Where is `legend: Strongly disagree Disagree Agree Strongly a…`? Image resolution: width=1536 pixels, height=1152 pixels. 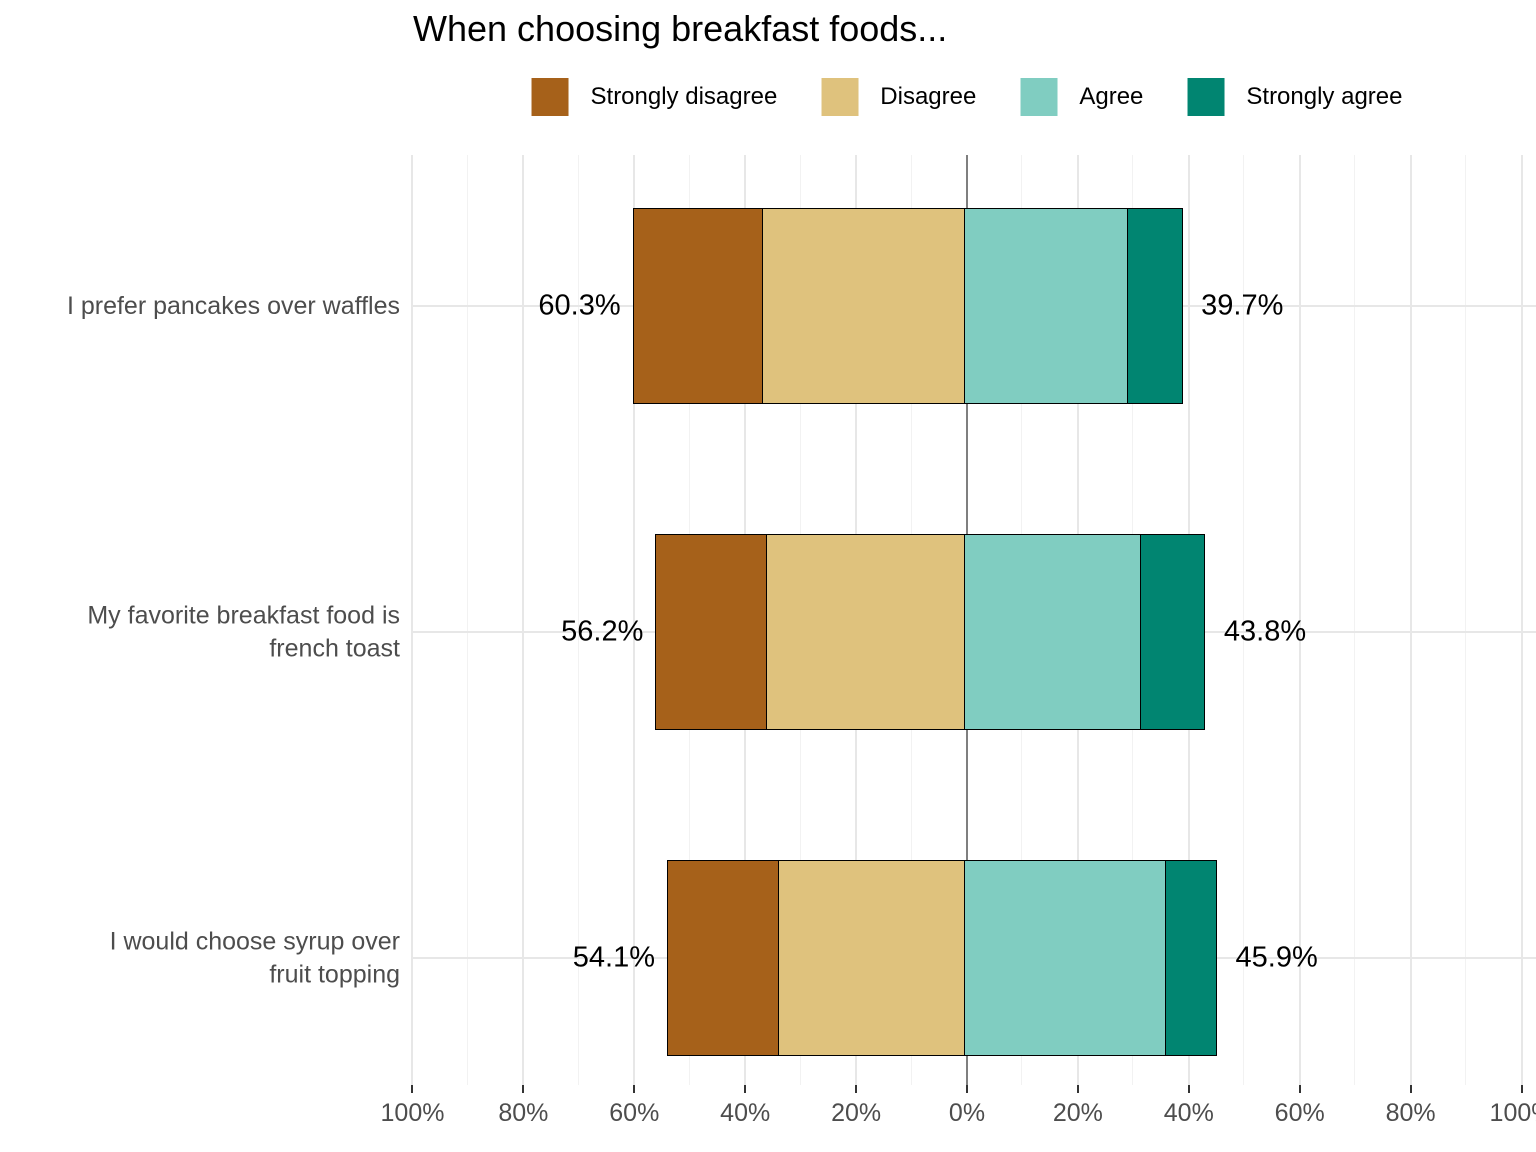
legend: Strongly disagree Disagree Agree Strongly a… is located at coordinates (966, 97).